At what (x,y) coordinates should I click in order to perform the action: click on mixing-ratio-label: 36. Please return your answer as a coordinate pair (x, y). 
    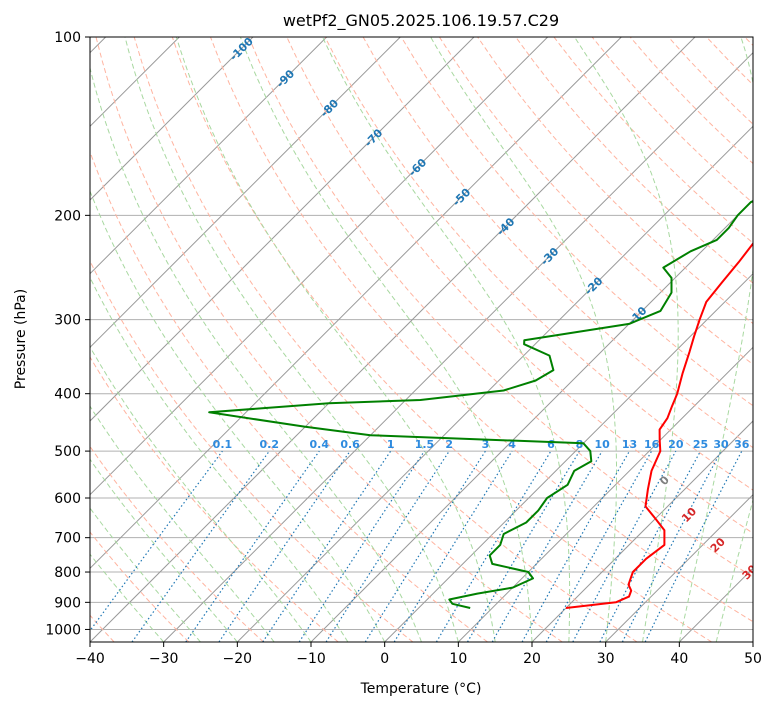
    Looking at the image, I should click on (742, 444).